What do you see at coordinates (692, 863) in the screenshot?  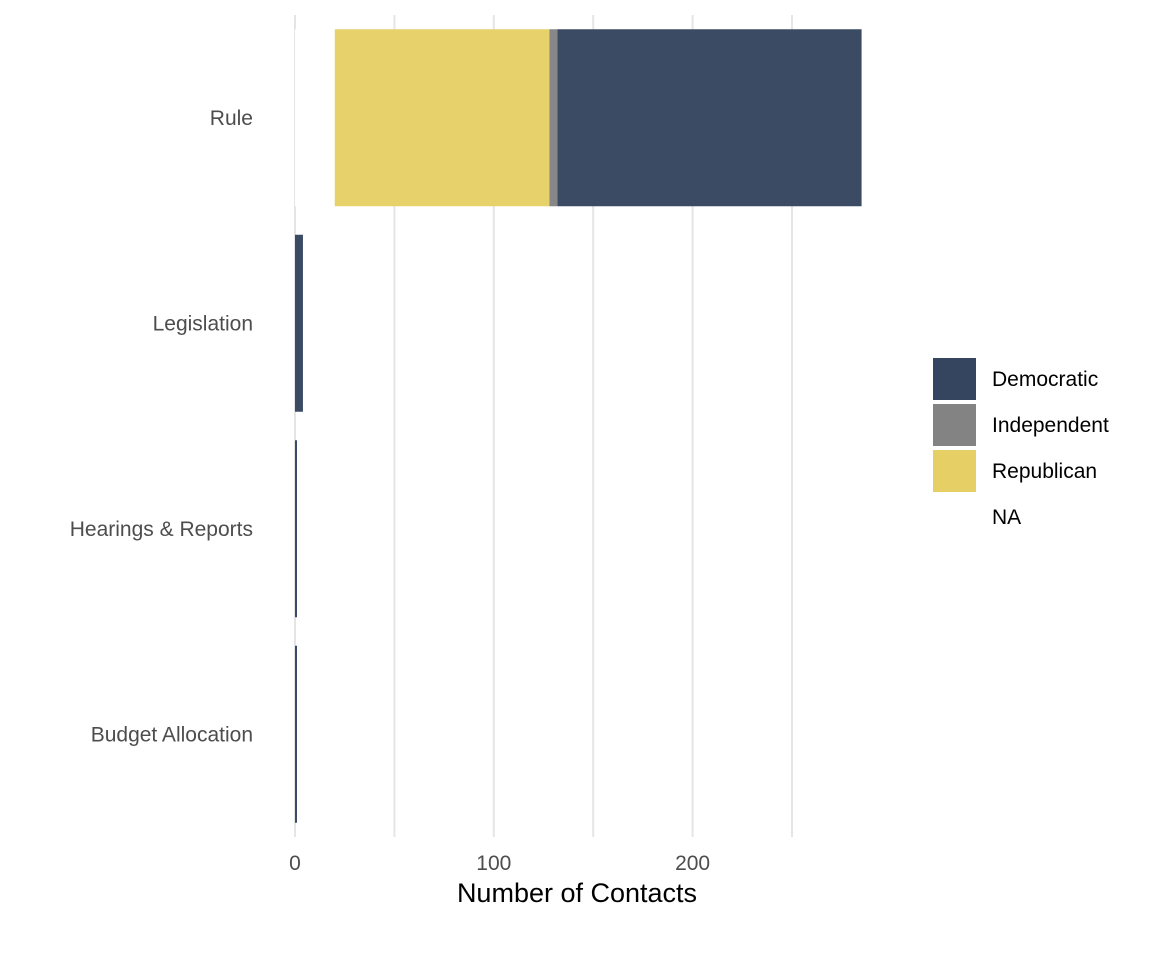 I see `x-tick-label: 200` at bounding box center [692, 863].